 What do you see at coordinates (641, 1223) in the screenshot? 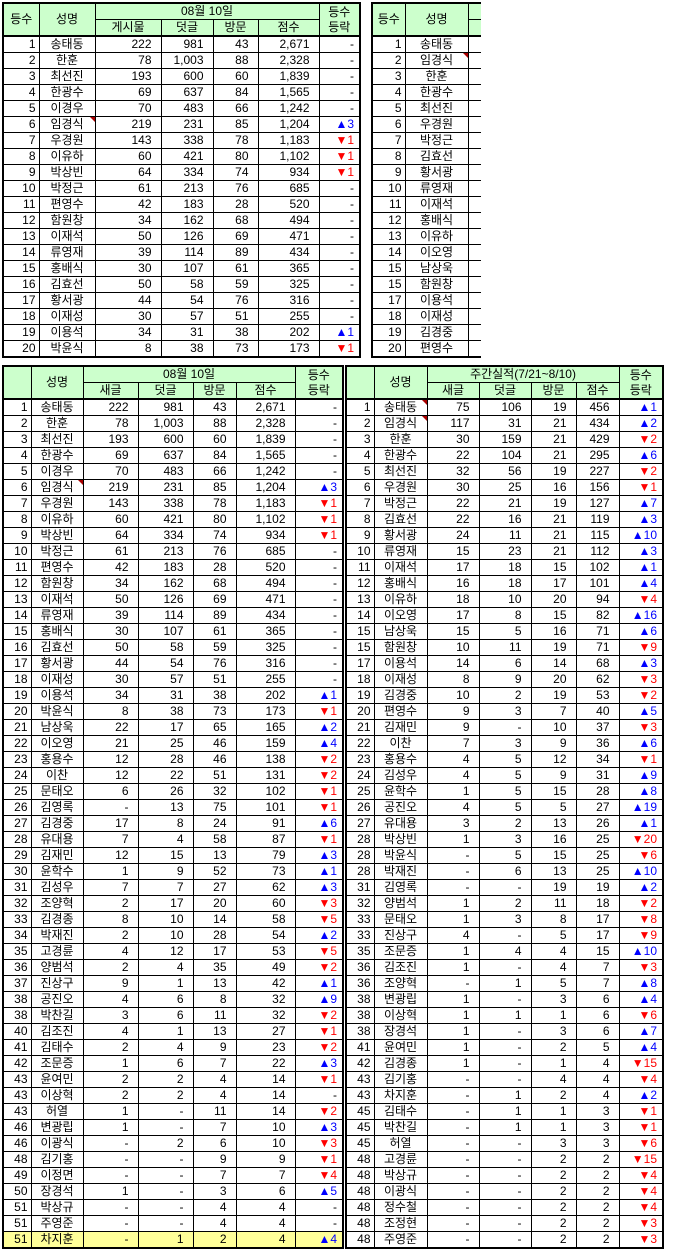
I see `rank-change-cell: ▼3` at bounding box center [641, 1223].